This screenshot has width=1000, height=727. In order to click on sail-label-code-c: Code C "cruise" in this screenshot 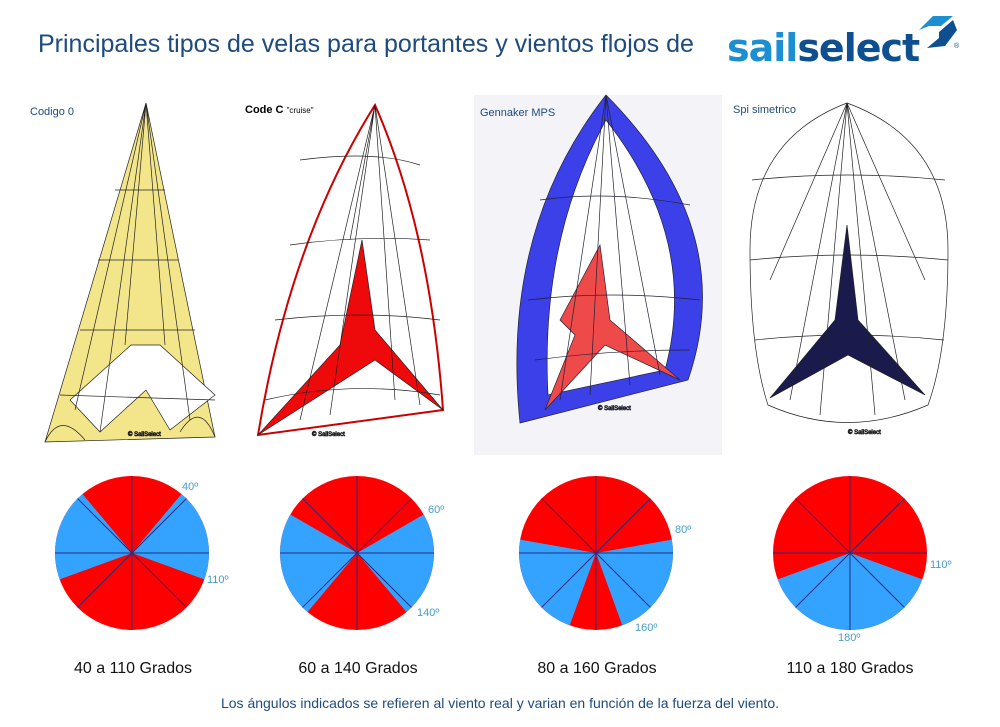, I will do `click(279, 110)`.